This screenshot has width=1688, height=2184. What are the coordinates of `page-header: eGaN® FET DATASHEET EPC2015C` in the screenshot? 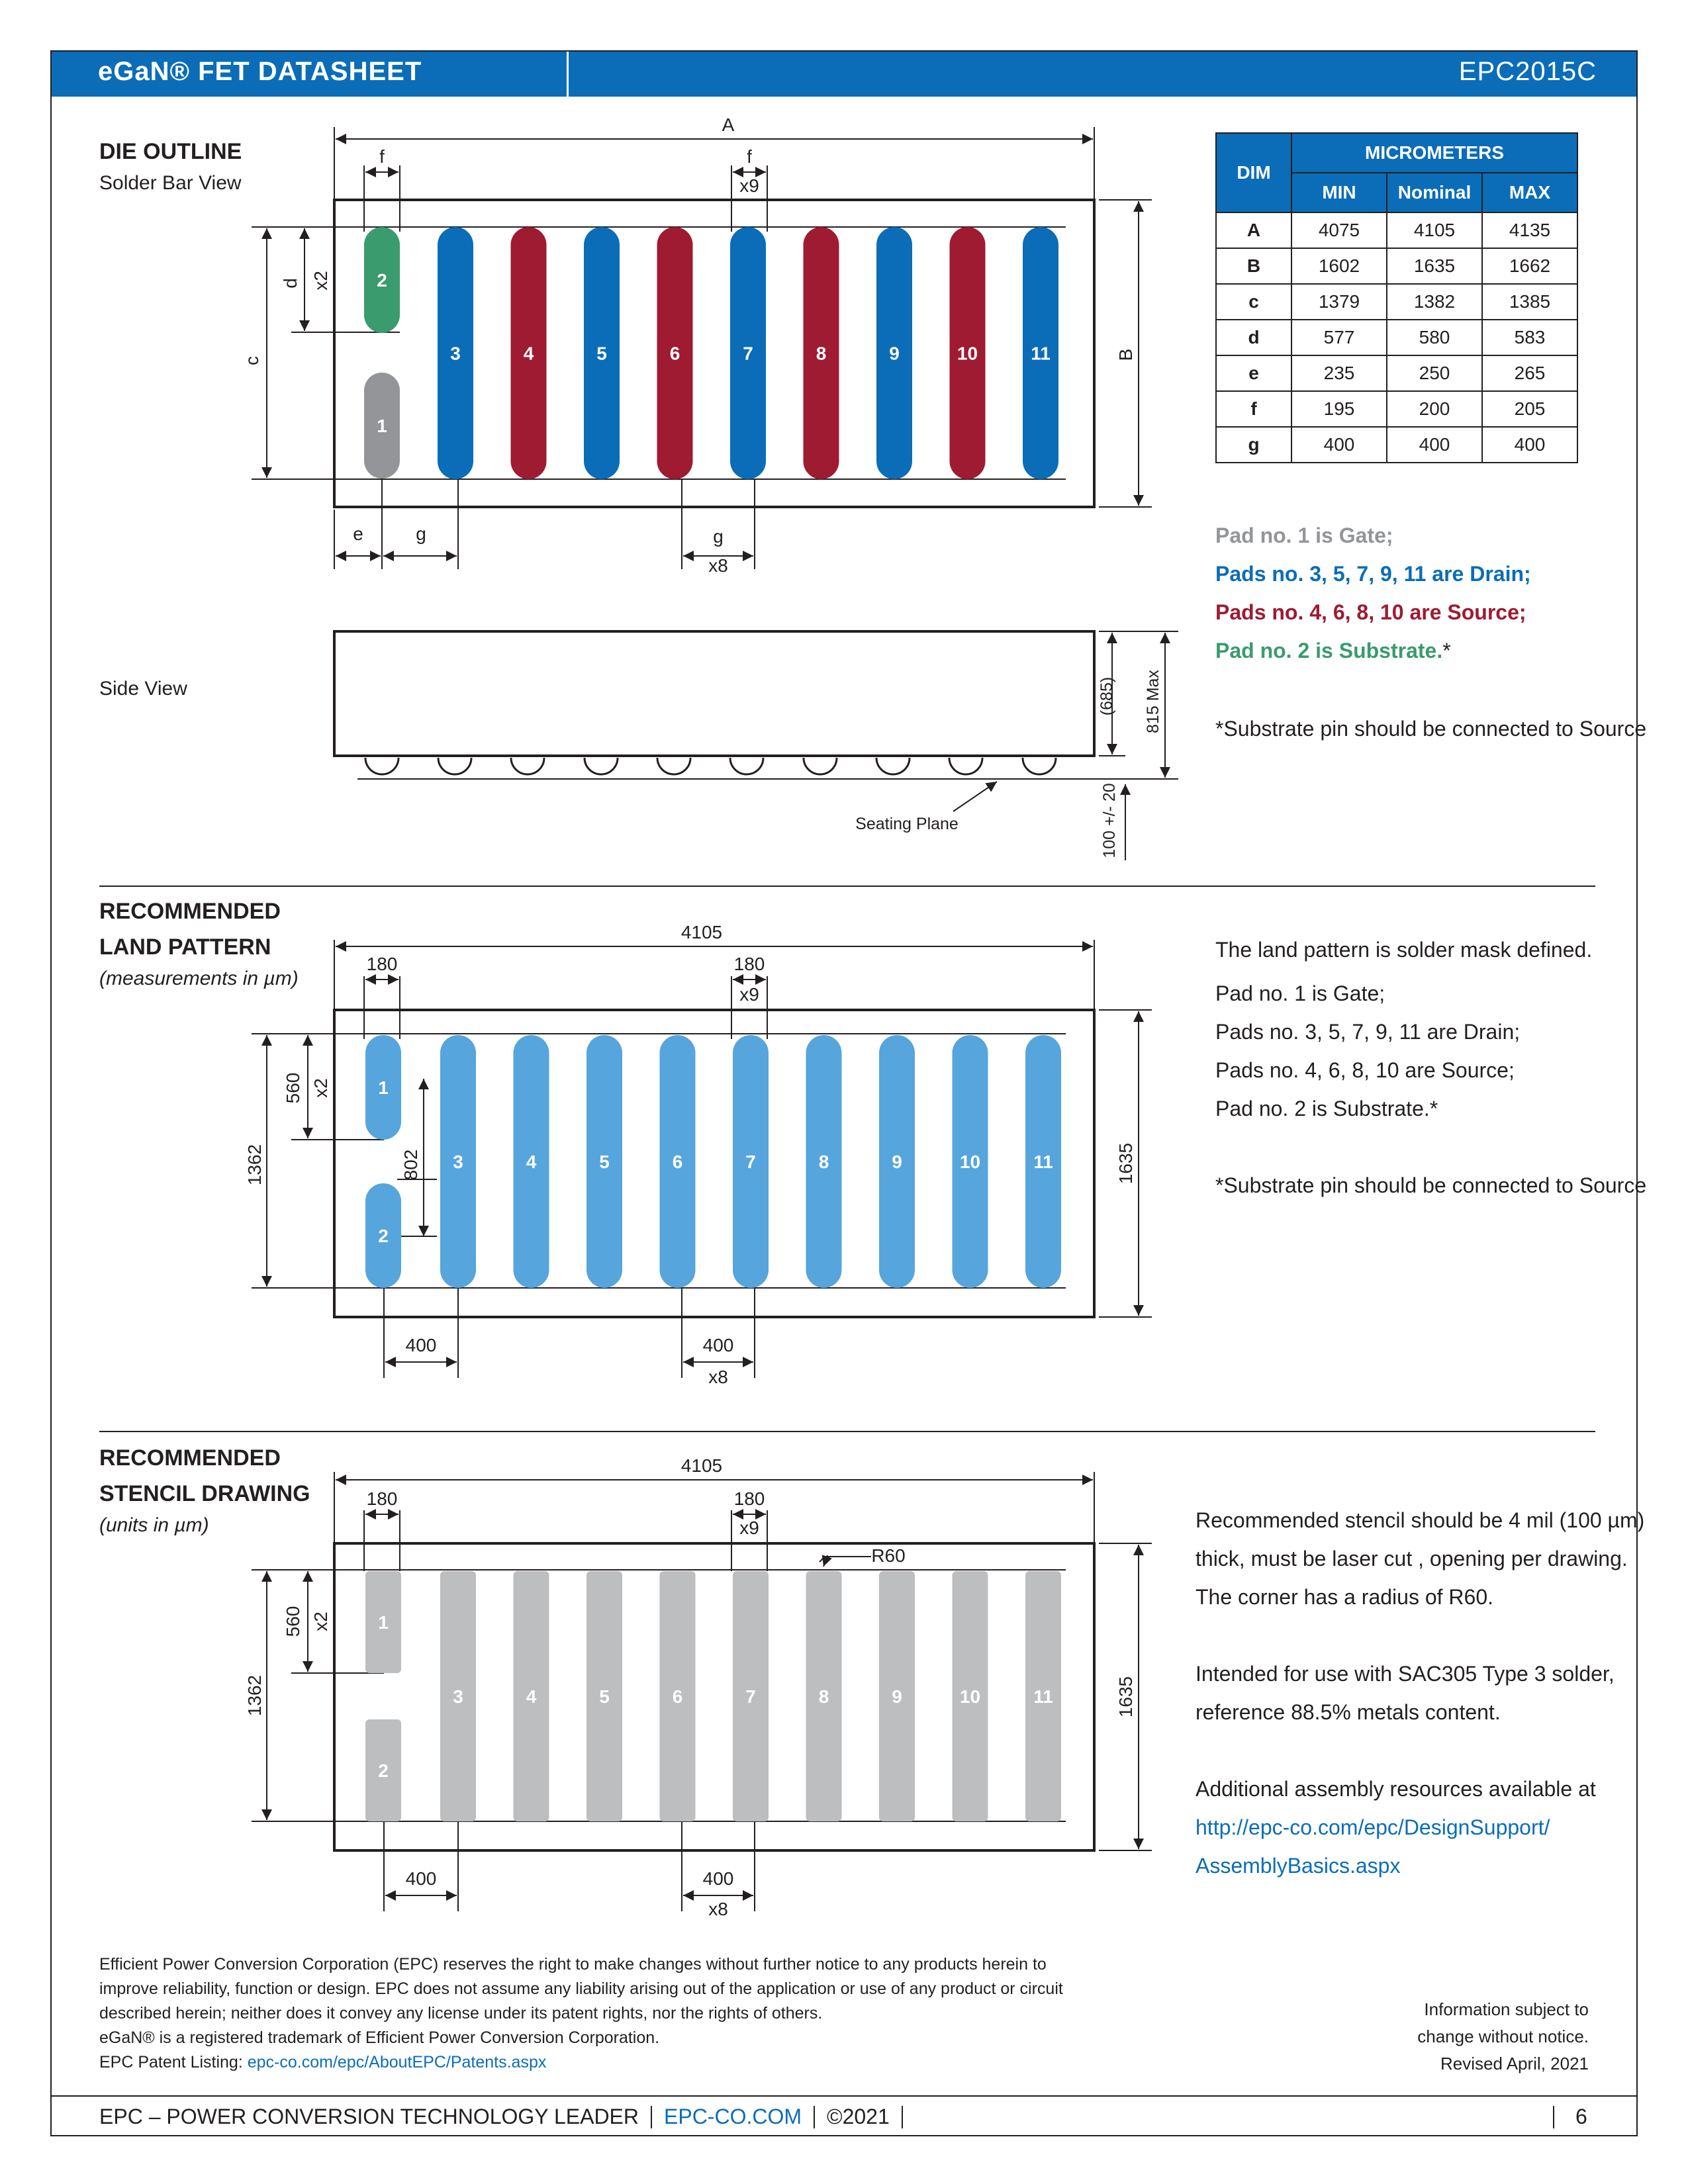 It's located at (844, 74).